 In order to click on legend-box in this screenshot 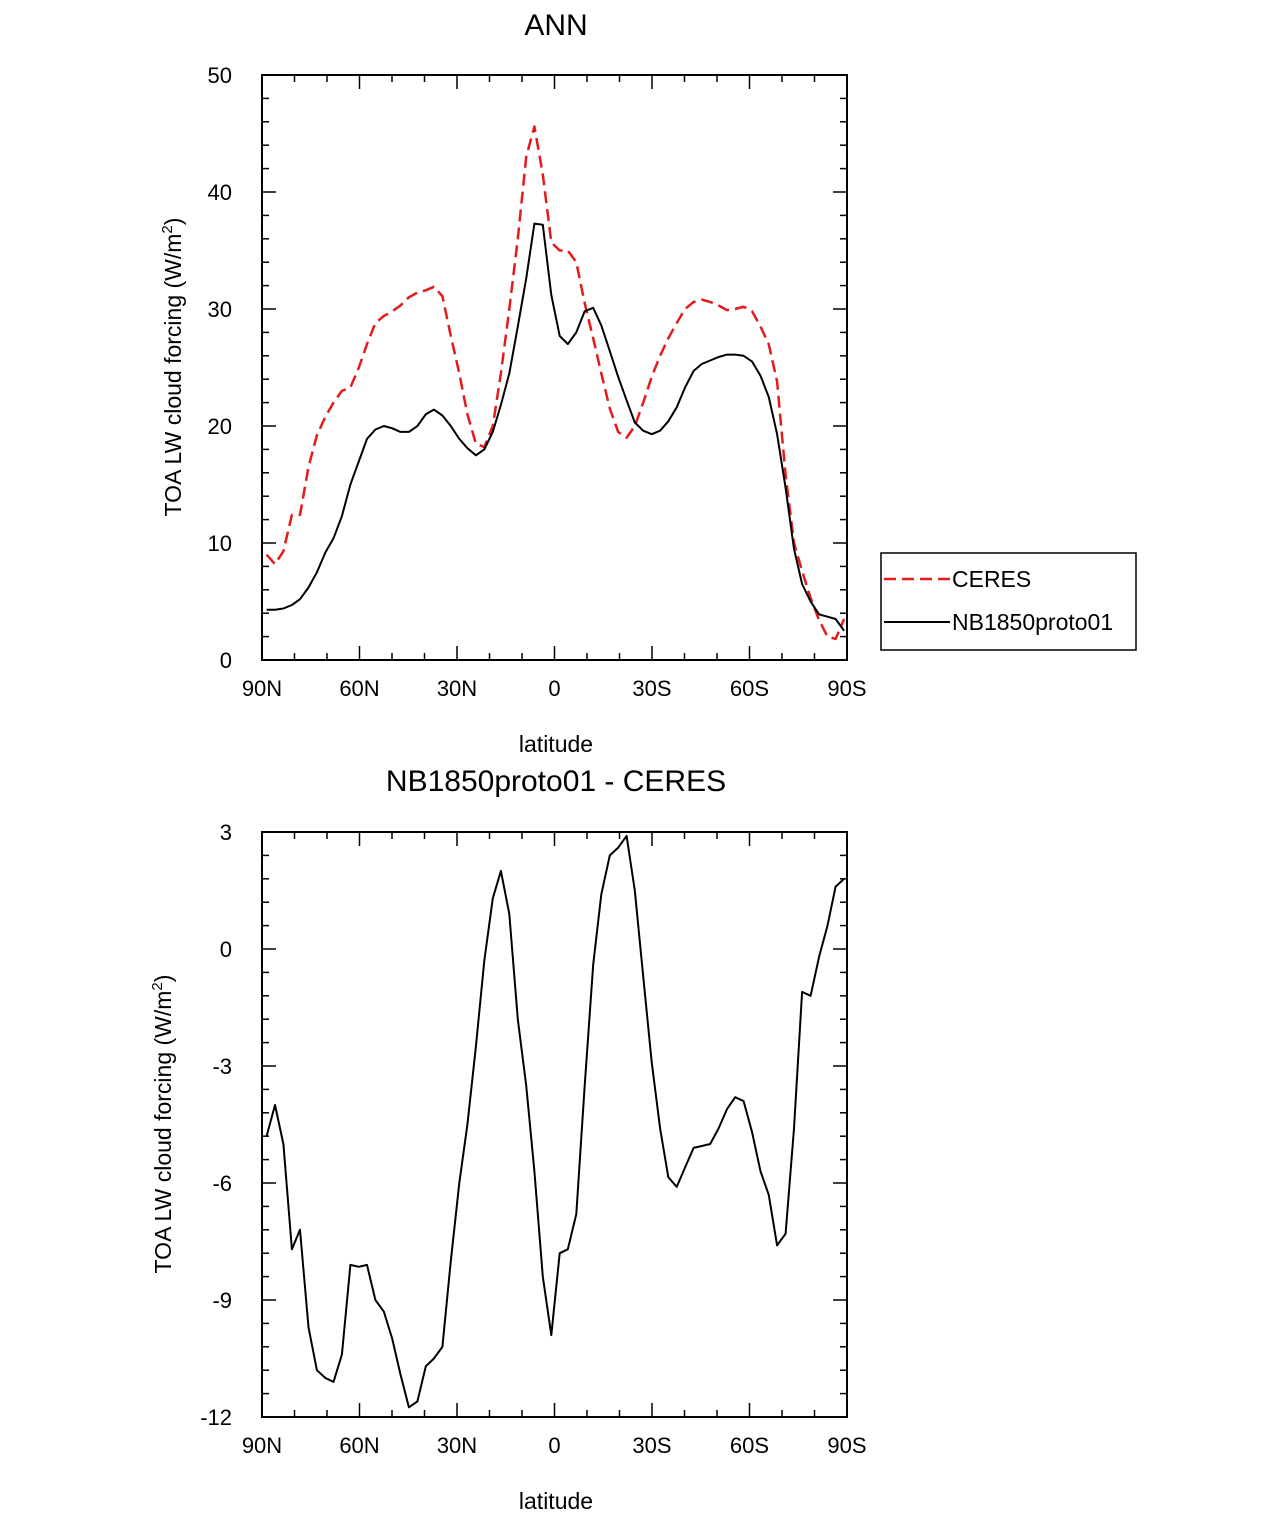, I will do `click(1008, 601)`.